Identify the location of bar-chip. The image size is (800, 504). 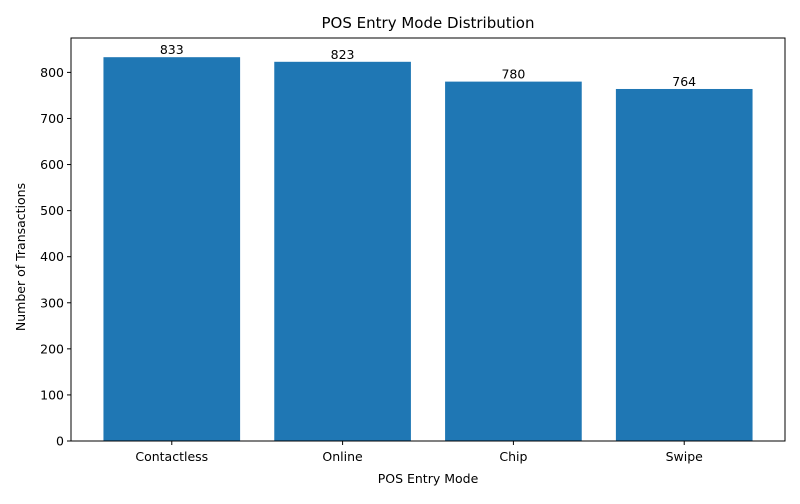
(513, 261).